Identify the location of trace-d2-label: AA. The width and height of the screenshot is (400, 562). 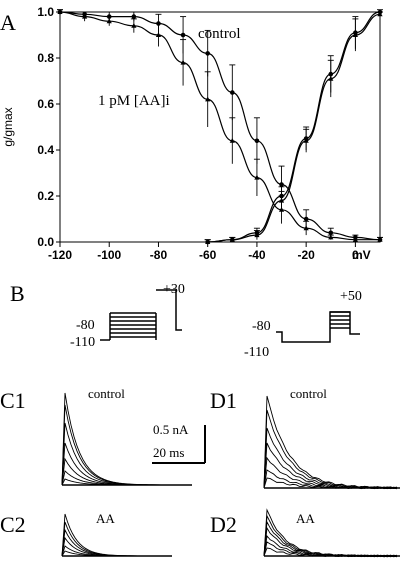
(305, 518).